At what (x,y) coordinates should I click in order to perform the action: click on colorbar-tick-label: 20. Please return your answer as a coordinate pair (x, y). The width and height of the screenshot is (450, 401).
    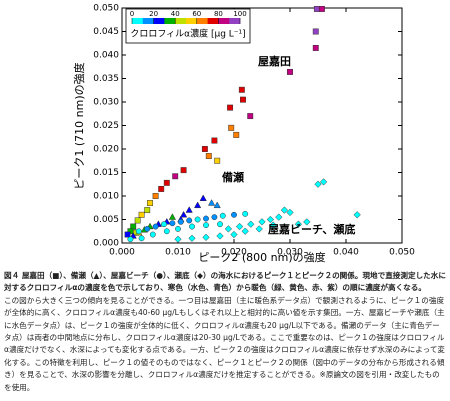
    Looking at the image, I should click on (153, 14).